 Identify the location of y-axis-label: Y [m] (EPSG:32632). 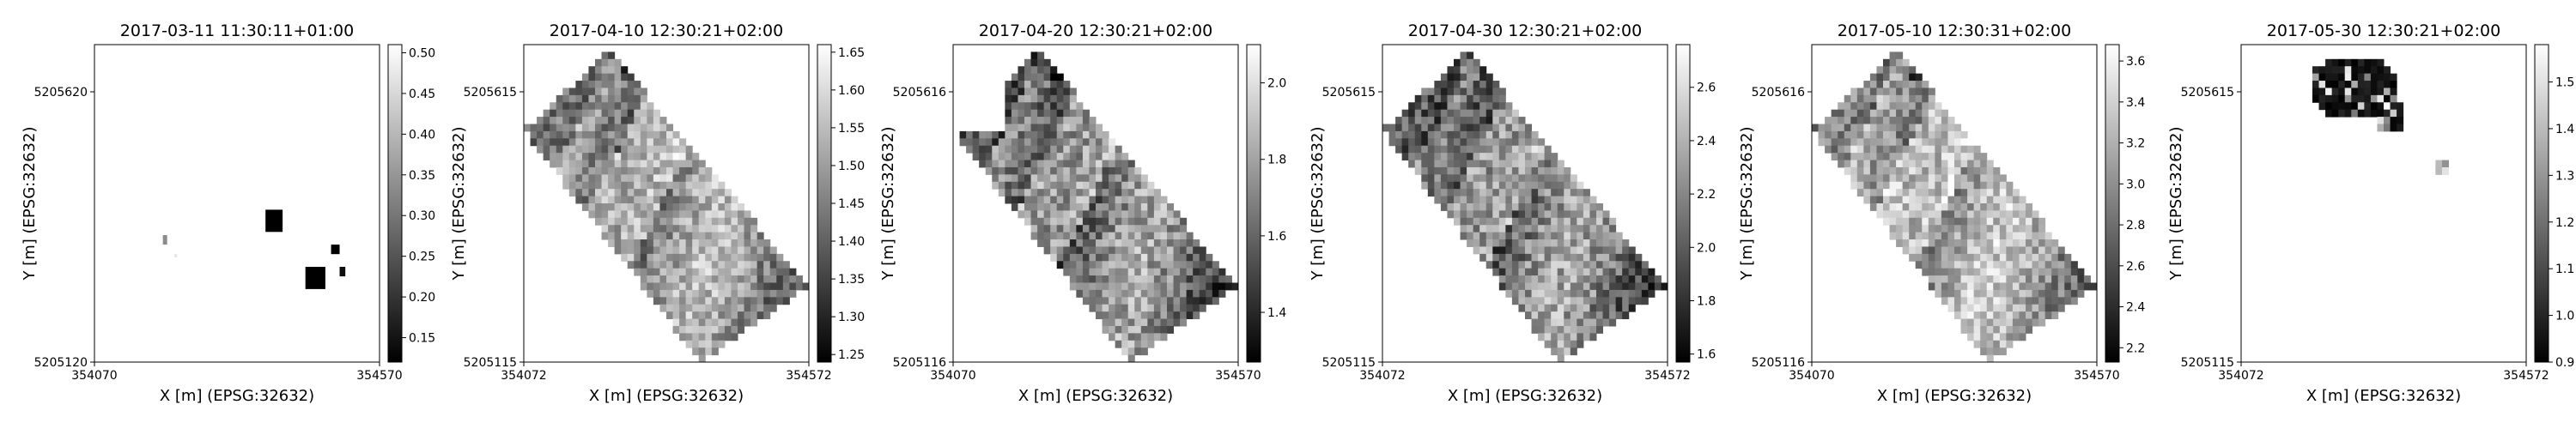
(30, 204).